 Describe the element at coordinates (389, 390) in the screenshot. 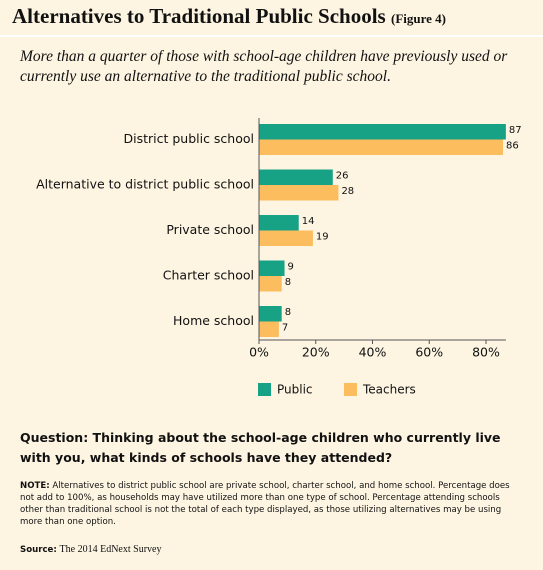

I see `legend-label: Teachers` at that location.